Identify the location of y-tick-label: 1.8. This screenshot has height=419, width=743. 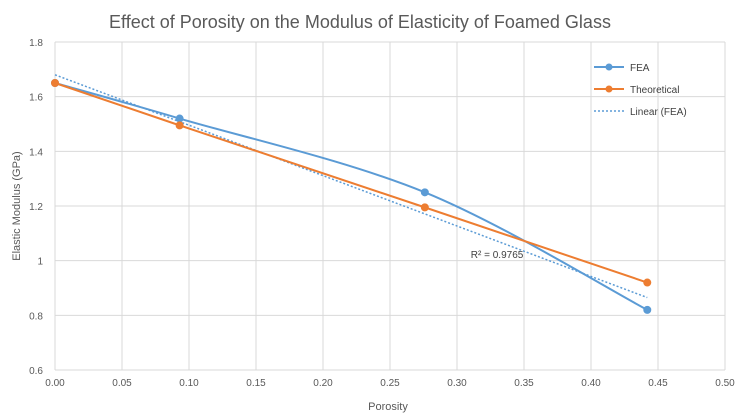
(36, 43).